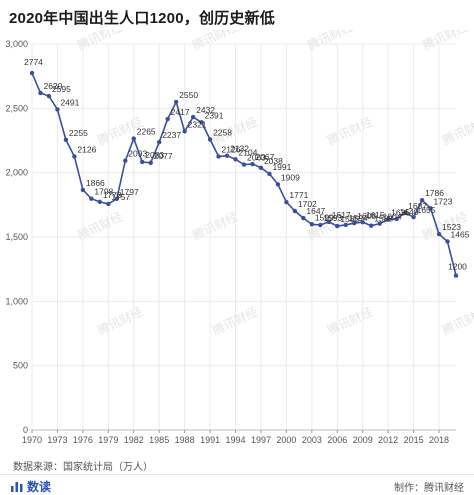 This screenshot has width=474, height=495. Describe the element at coordinates (112, 195) in the screenshot. I see `data-label: 1773` at that location.